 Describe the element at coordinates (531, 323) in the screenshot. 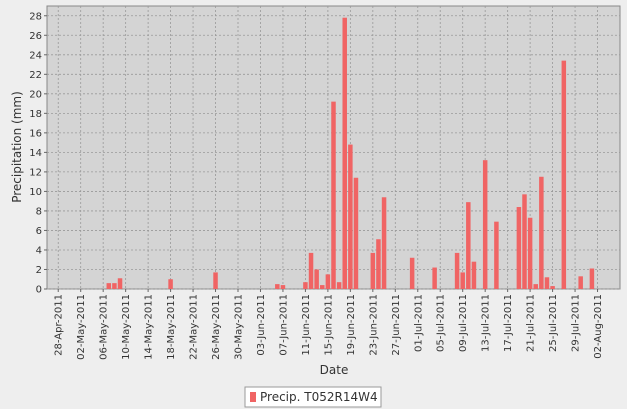

I see `x-tick-label: 21-Jul-2011` at that location.